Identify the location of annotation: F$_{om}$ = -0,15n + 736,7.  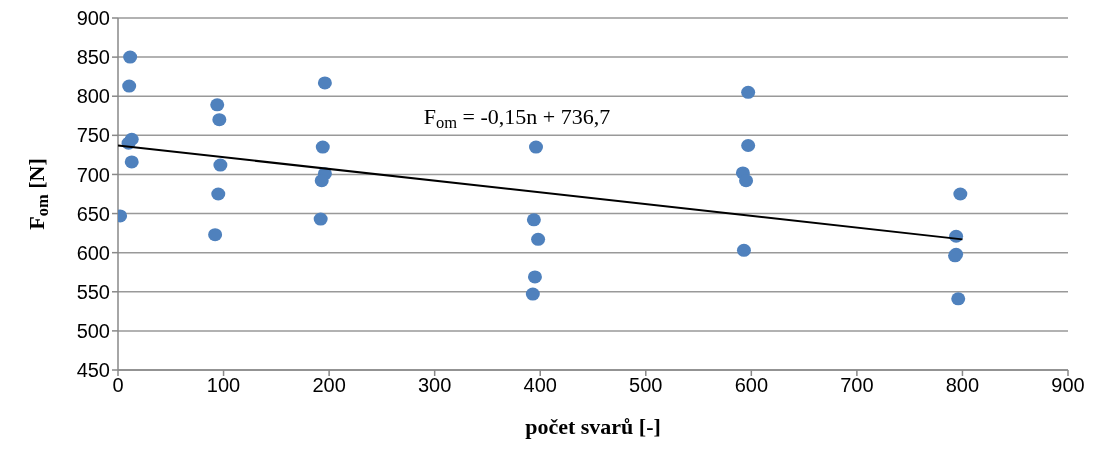
(517, 117).